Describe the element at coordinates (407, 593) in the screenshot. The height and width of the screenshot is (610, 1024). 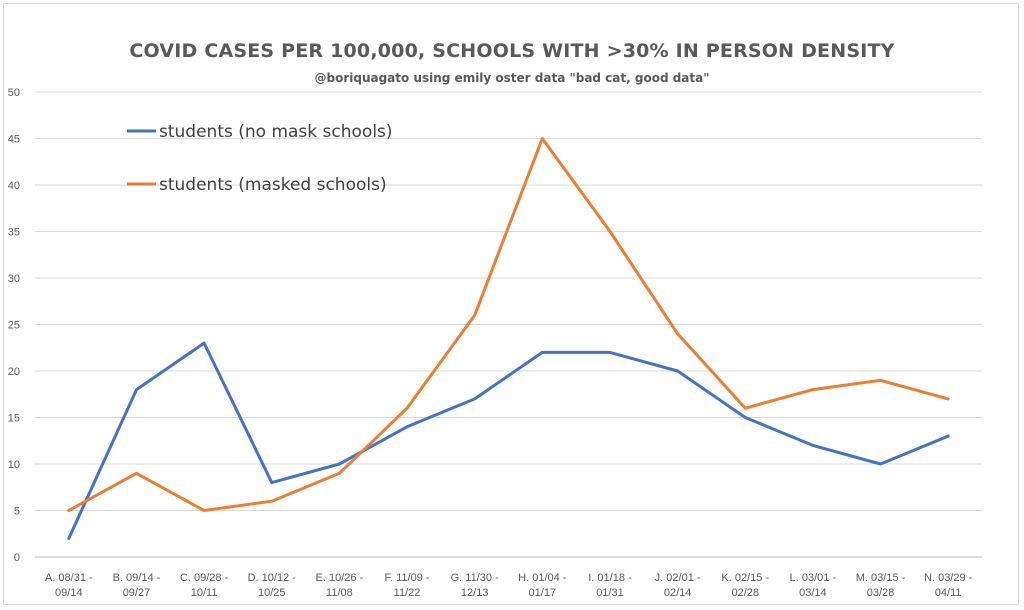
I see `x-tick-label: 11/22` at that location.